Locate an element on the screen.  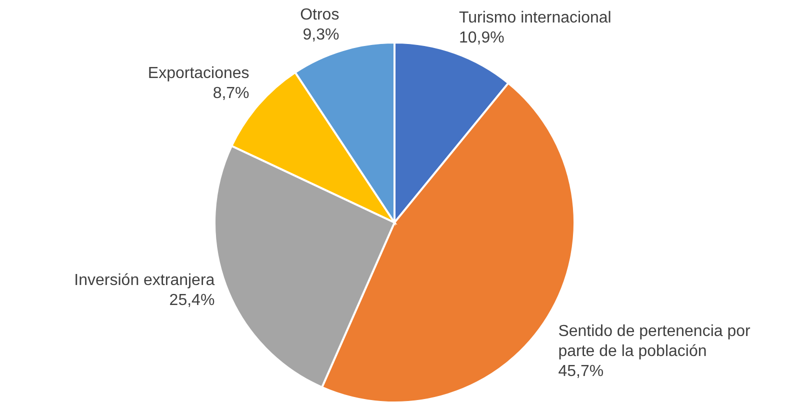
slice-label: Turismo internacional is located at coordinates (535, 18).